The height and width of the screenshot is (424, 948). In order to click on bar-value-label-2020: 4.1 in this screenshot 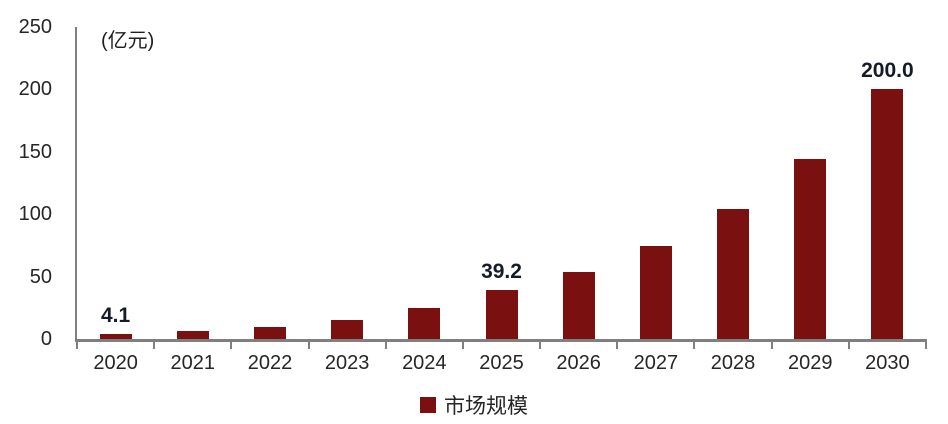, I will do `click(115, 315)`.